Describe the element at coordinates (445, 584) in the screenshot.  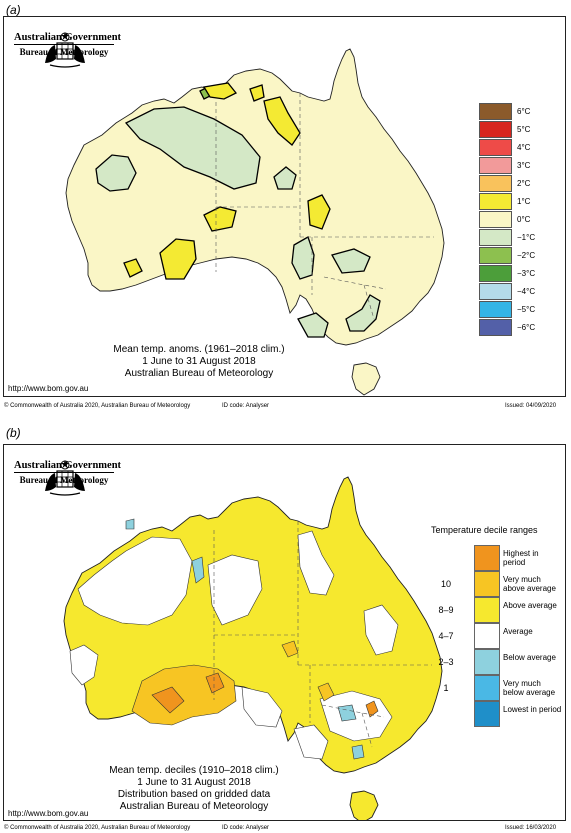
I see `legend-decile-value: 10` at that location.